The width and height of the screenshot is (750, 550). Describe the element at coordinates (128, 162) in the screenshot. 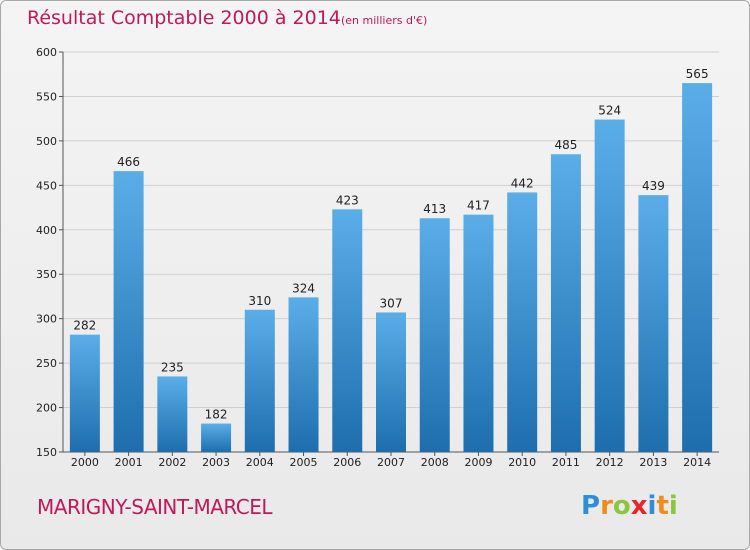

I see `data-label: 466` at that location.